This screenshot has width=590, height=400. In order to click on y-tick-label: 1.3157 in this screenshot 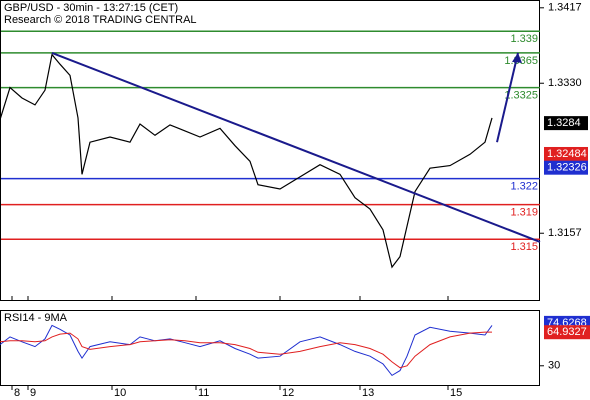, I will do `click(565, 233)`.